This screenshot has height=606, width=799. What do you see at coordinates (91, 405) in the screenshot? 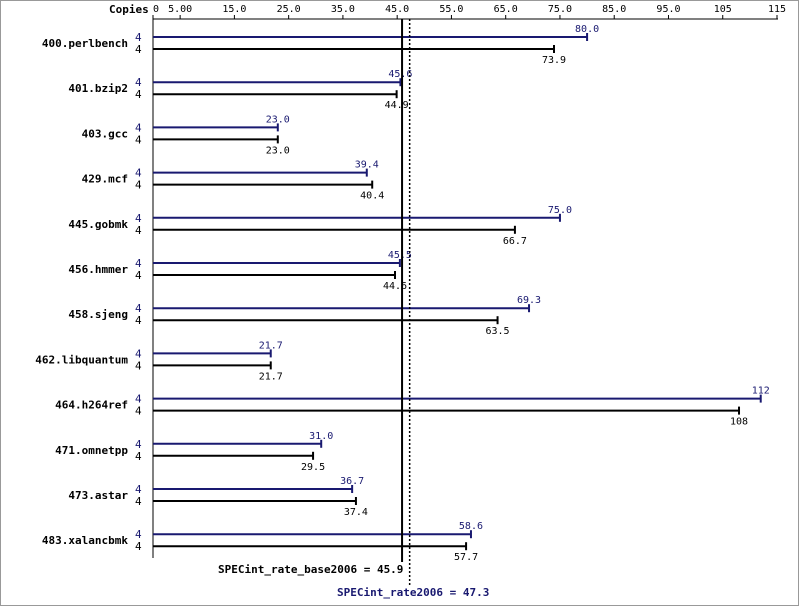
I see `benchmark-label: 464.h264ref` at bounding box center [91, 405].